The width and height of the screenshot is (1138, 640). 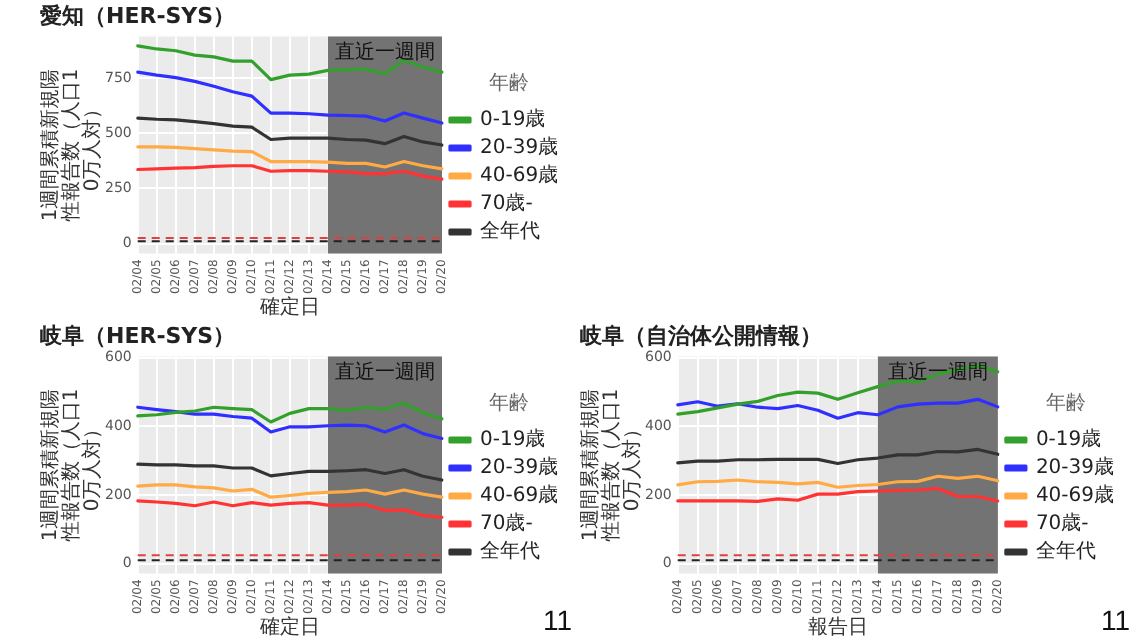 What do you see at coordinates (701, 335) in the screenshot?
I see `chart-title: 岐阜（自治体公開情報）` at bounding box center [701, 335].